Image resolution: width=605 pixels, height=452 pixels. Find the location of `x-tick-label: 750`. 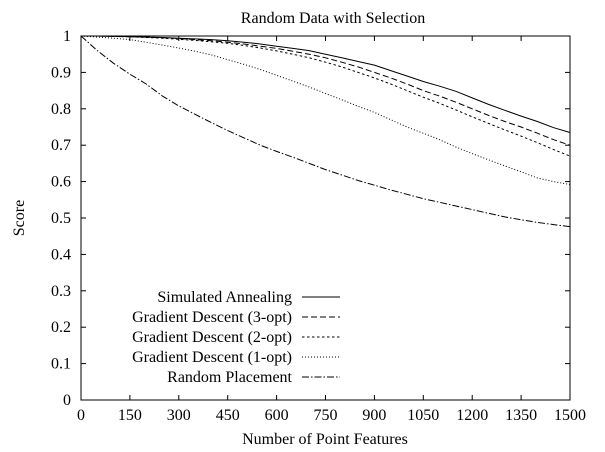

x-tick-label: 750 is located at coordinates (326, 415).